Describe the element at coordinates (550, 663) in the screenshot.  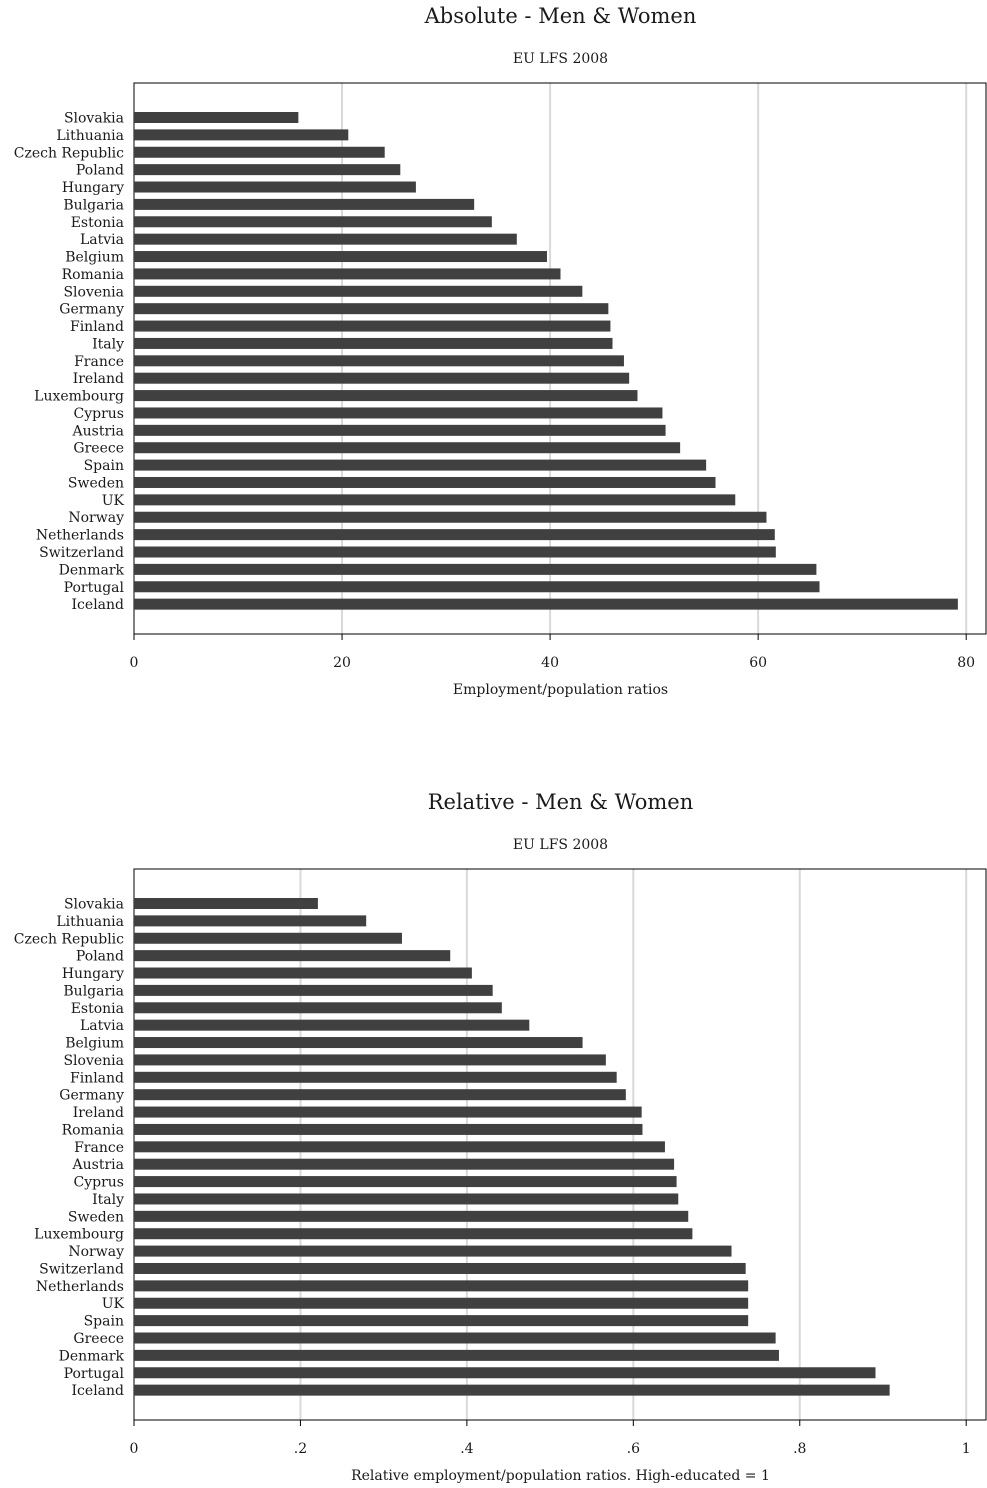
I see `x-tick-label: 40` at that location.